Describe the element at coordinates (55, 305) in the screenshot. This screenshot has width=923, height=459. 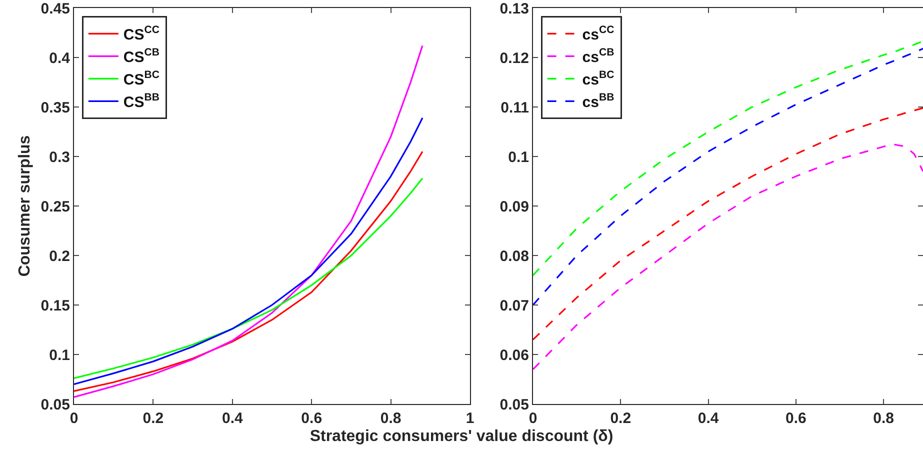
I see `y-tick-label: 0.15` at that location.